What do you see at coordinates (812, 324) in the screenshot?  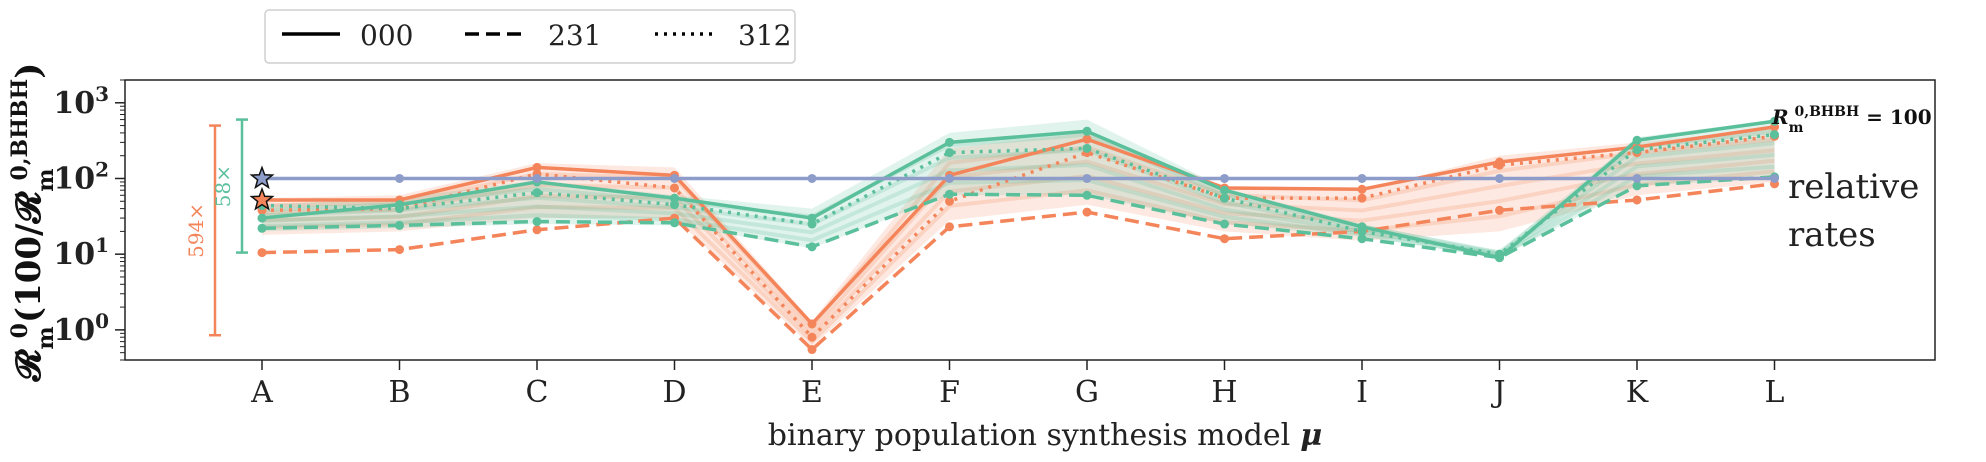 I see `point-orange-solid-E` at bounding box center [812, 324].